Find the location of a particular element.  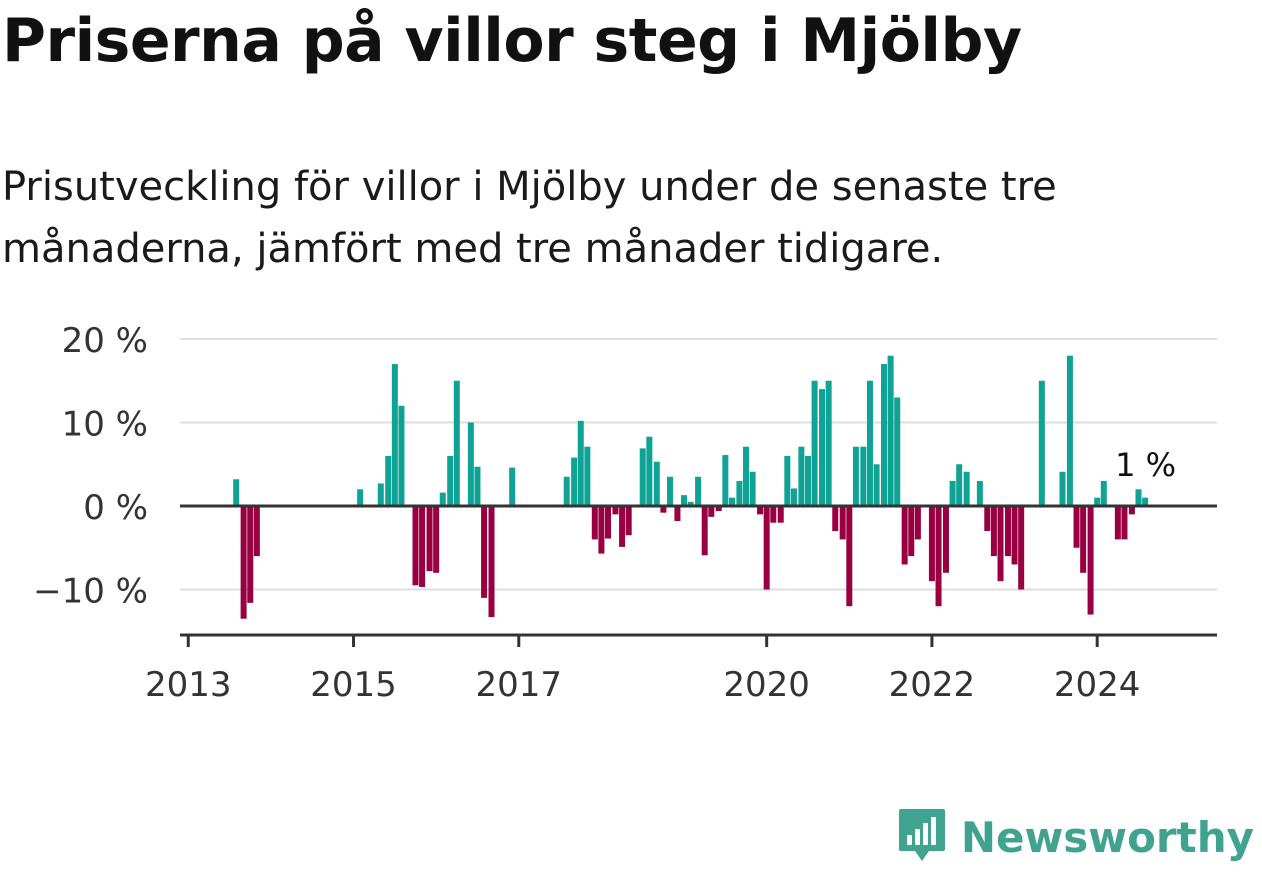

y-tick-label: 20 % is located at coordinates (105, 341).